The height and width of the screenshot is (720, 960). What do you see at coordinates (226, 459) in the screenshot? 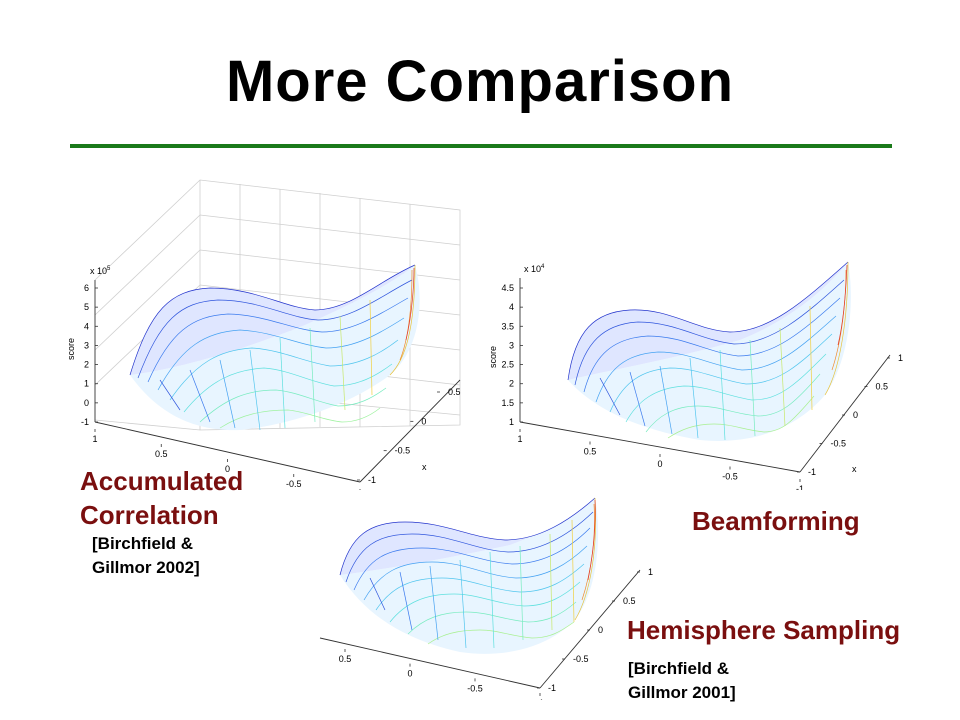
I see `front-tick-labels: 10.50-0.5-1` at bounding box center [226, 459].